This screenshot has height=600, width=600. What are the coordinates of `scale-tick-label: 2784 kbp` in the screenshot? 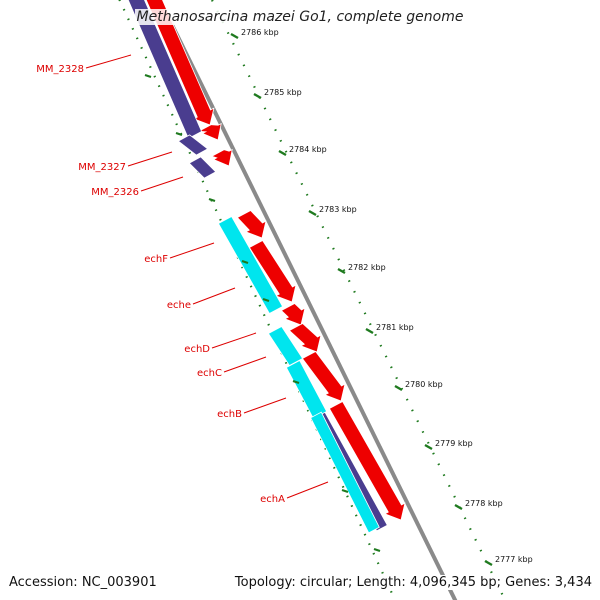 It's located at (308, 149).